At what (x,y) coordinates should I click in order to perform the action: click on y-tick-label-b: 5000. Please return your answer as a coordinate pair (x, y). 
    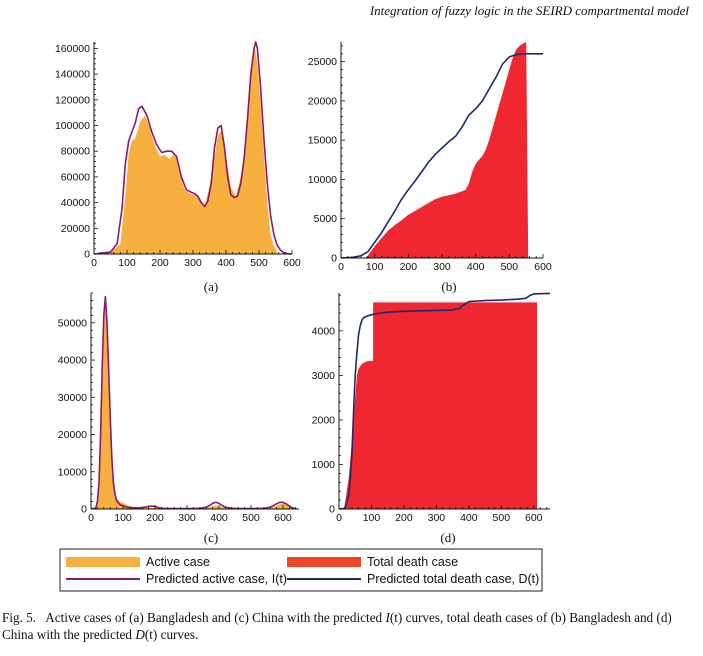
    Looking at the image, I should click on (326, 219).